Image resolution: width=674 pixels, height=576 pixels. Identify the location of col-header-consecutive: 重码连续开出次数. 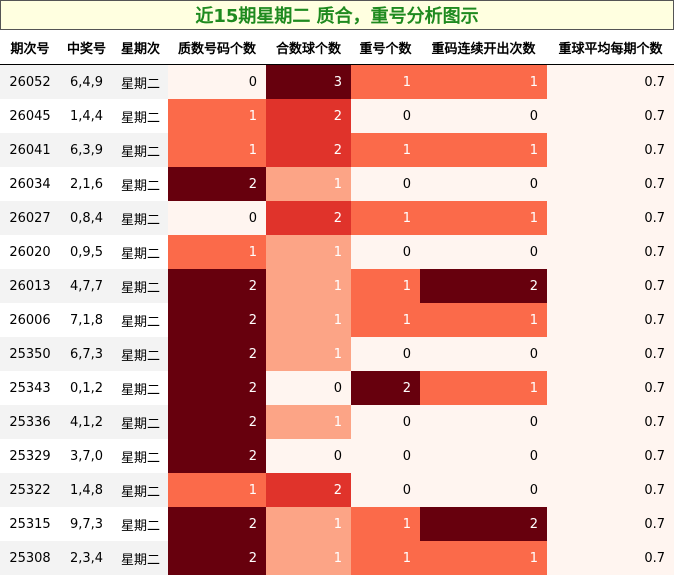
(483, 47).